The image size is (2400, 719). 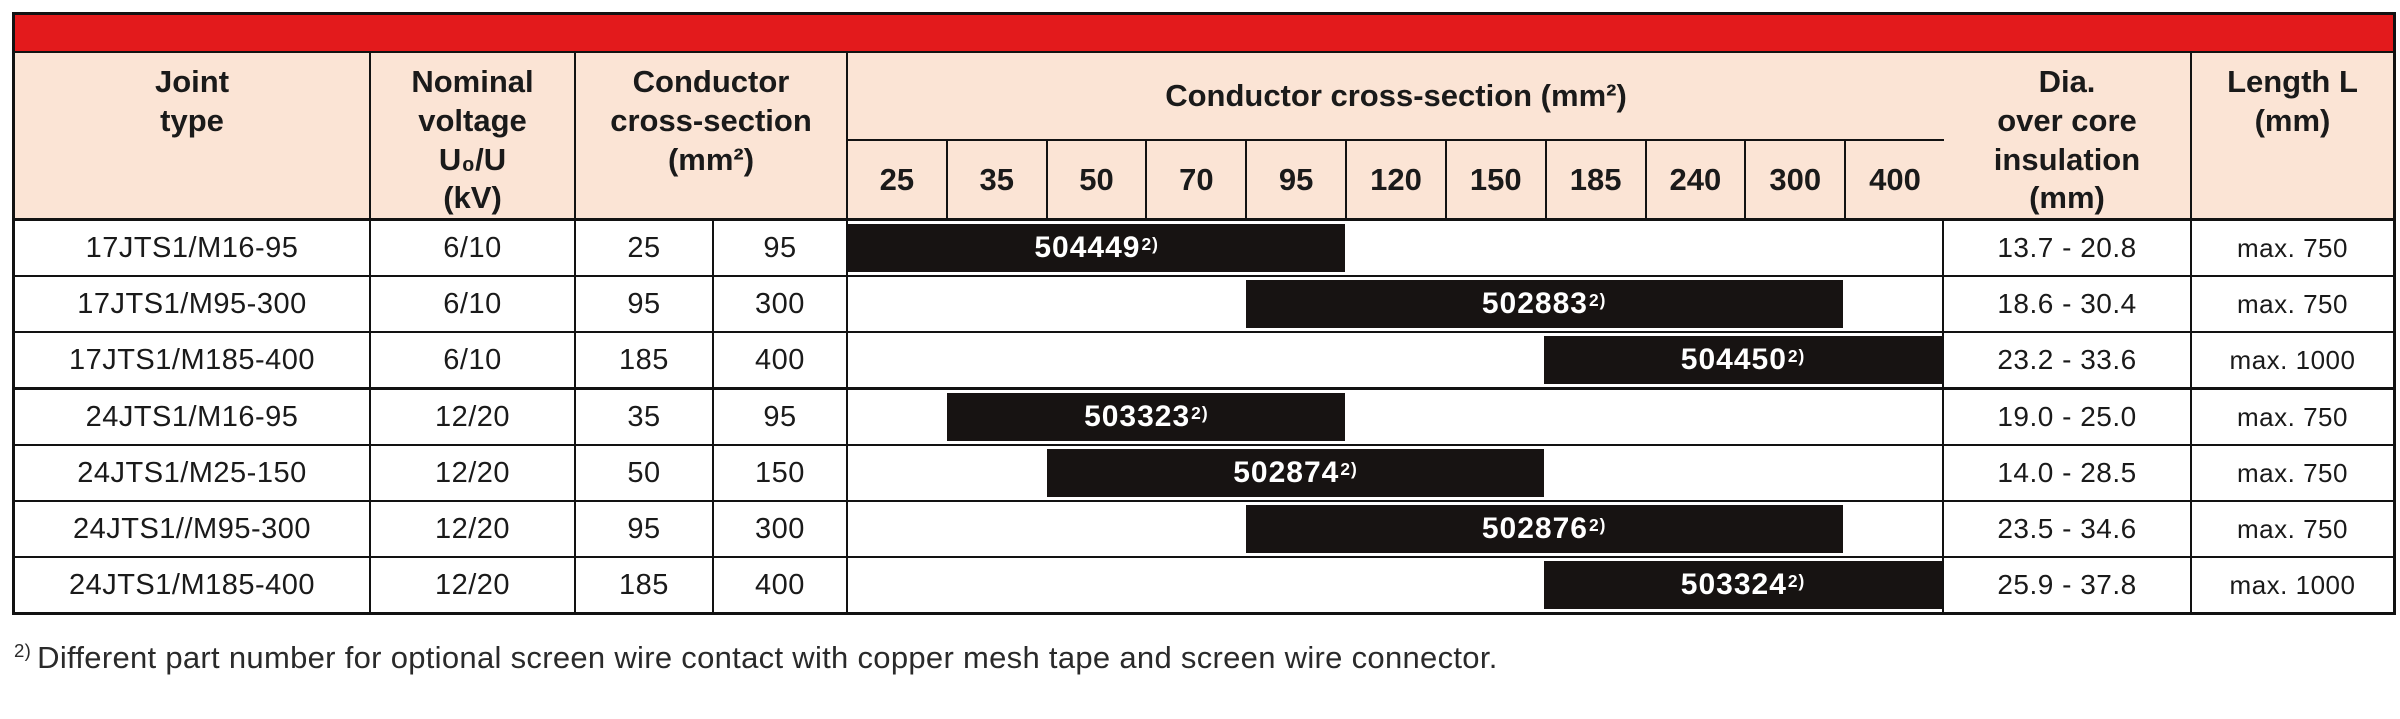 What do you see at coordinates (2068, 529) in the screenshot?
I see `dia-cell: 23.5 - 34.6` at bounding box center [2068, 529].